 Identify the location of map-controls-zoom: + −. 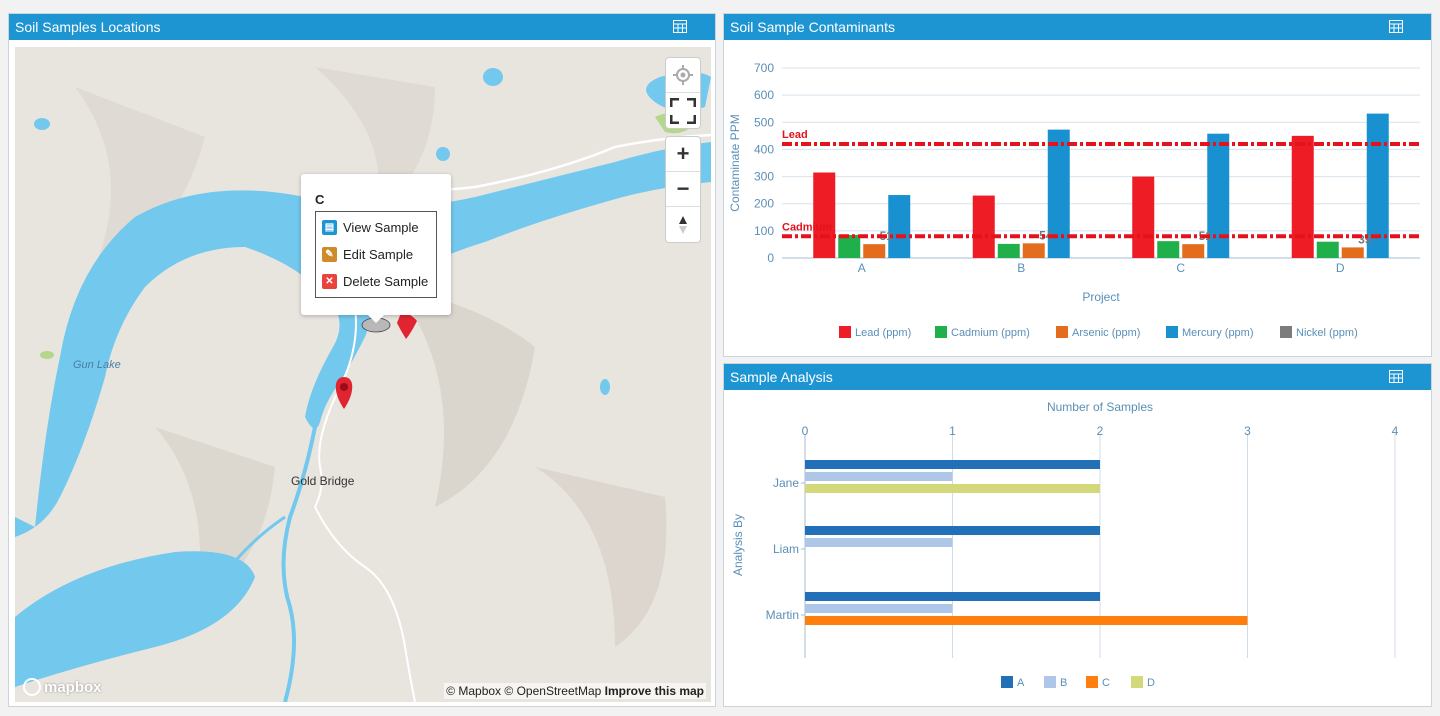
(683, 189).